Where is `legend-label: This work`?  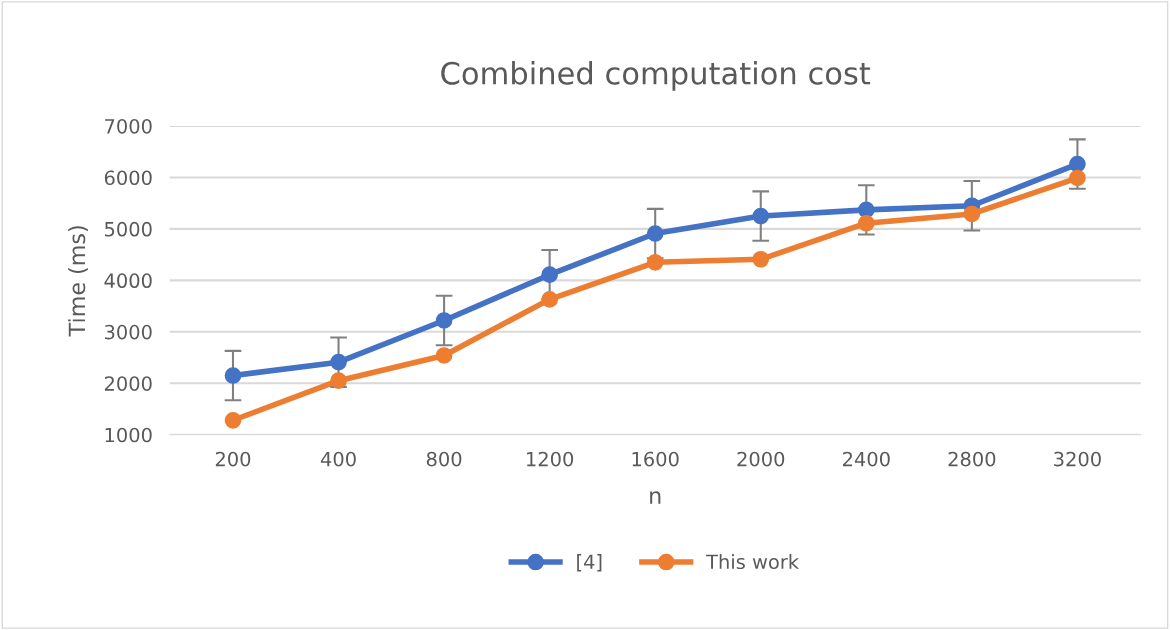 legend-label: This work is located at coordinates (753, 562).